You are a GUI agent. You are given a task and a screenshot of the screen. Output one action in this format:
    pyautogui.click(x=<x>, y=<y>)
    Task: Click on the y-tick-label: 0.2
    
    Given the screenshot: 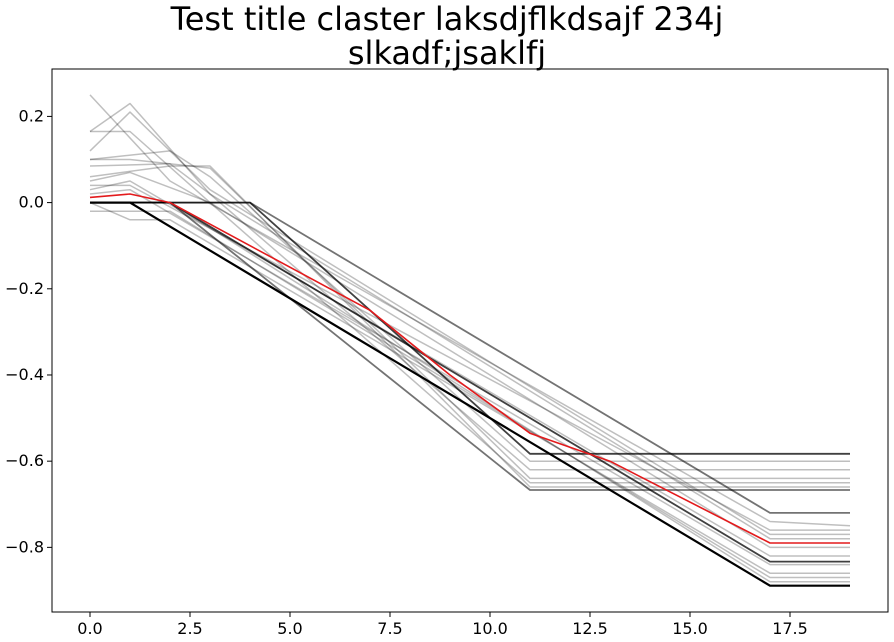 What is the action you would take?
    pyautogui.click(x=31, y=115)
    